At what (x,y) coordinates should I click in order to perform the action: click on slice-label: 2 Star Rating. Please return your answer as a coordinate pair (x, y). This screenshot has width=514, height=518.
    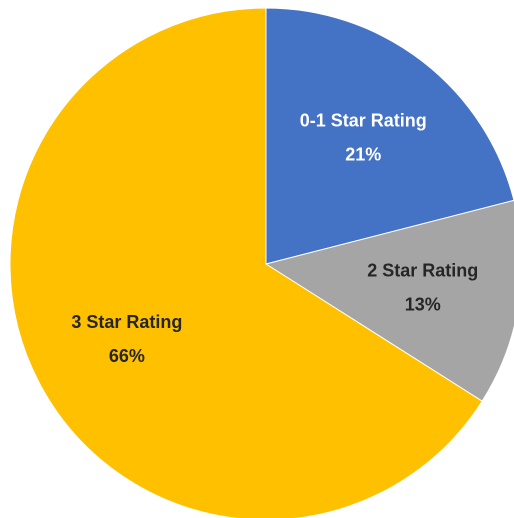
    Looking at the image, I should click on (422, 271).